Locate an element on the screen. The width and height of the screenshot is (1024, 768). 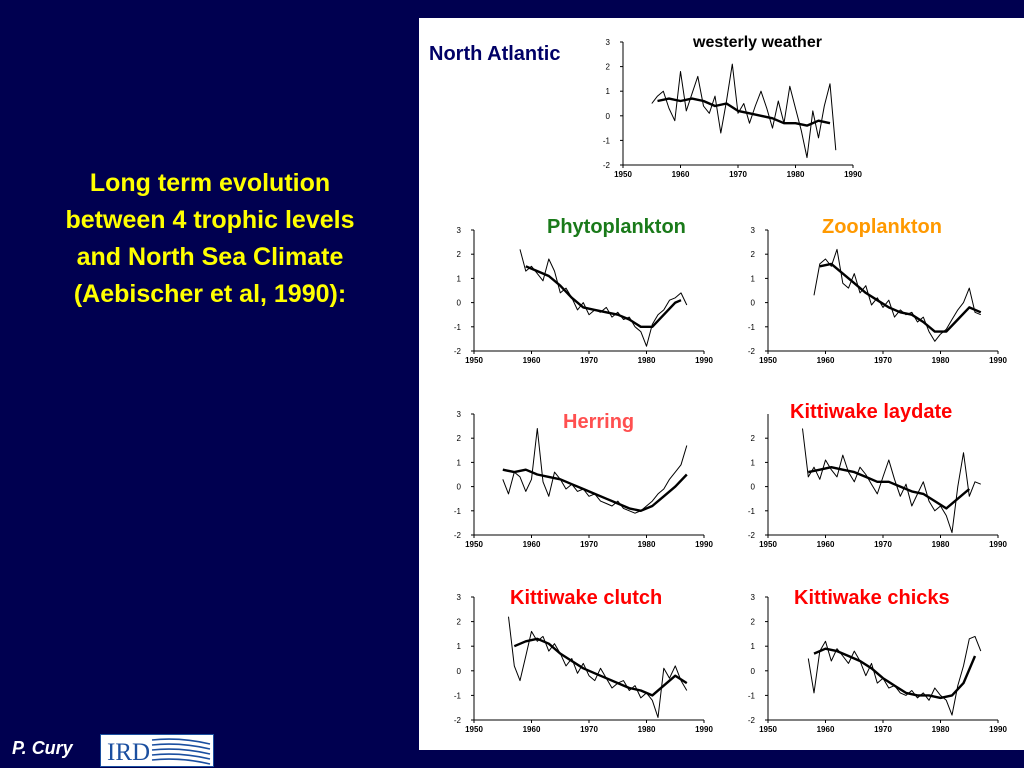
ird-logo-text: IRD is located at coordinates (128, 752).